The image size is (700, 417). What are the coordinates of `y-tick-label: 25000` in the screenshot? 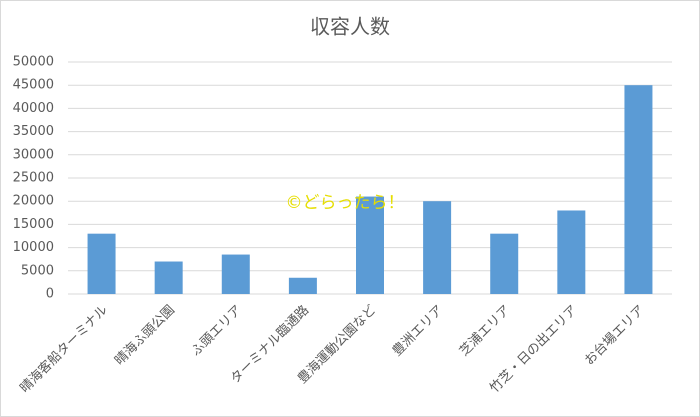 It's located at (33, 178).